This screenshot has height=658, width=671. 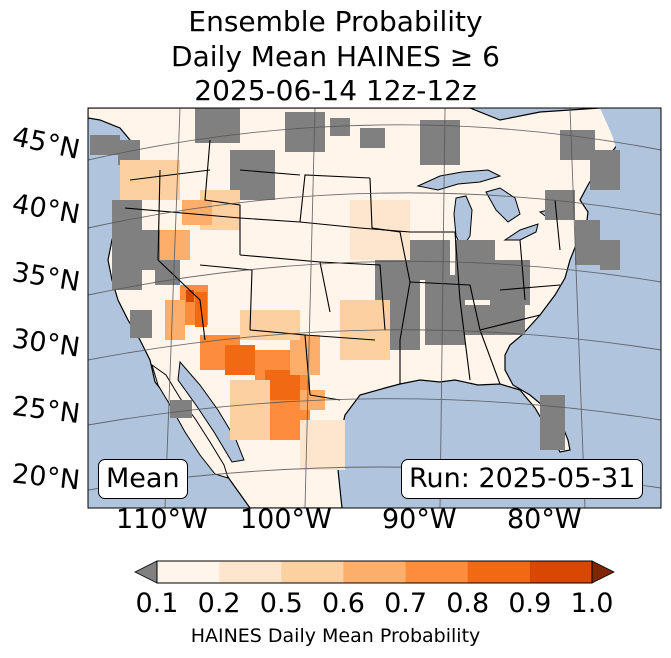 I want to click on colorbar-under-arrow, so click(x=146, y=572).